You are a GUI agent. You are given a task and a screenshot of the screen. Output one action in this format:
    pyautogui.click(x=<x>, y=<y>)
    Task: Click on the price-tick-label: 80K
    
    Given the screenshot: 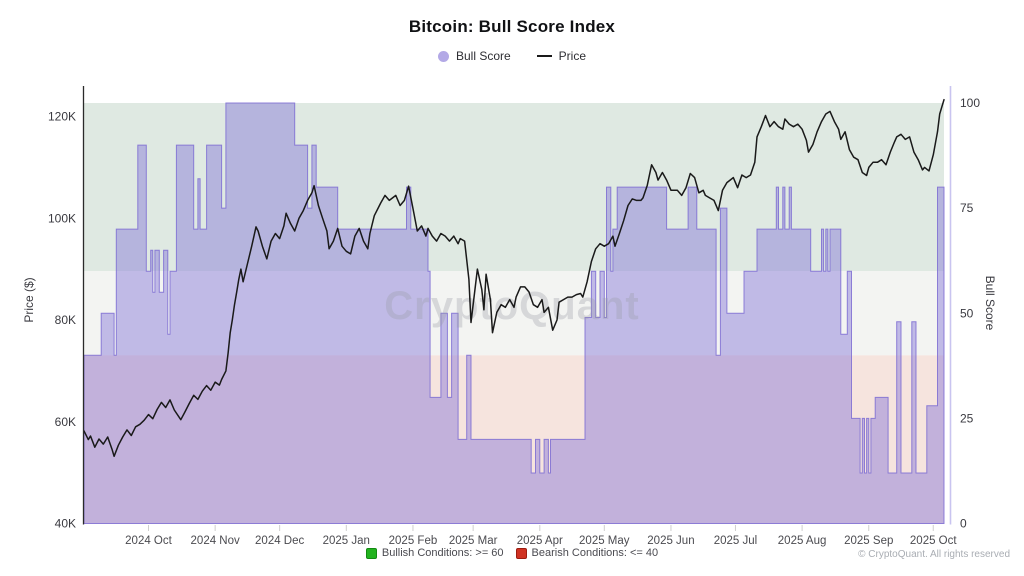 What is the action you would take?
    pyautogui.click(x=65, y=320)
    